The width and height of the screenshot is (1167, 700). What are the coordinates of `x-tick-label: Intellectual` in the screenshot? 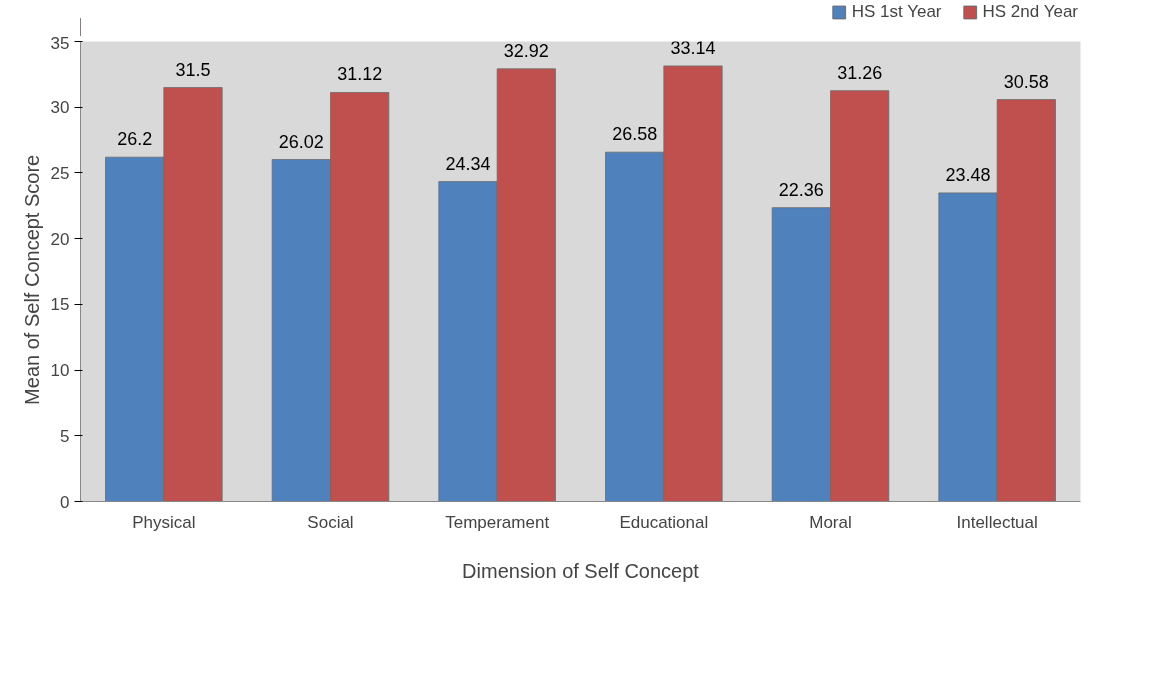 It's located at (997, 522).